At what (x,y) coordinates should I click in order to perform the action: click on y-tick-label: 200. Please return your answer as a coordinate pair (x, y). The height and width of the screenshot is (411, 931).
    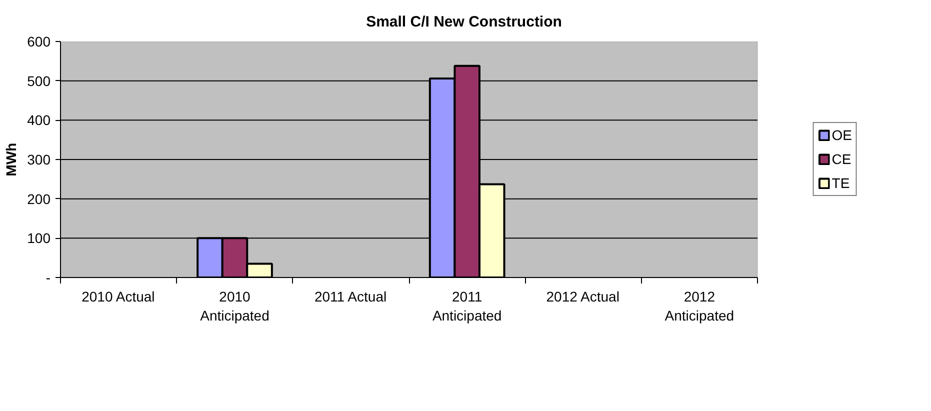
    Looking at the image, I should click on (39, 198).